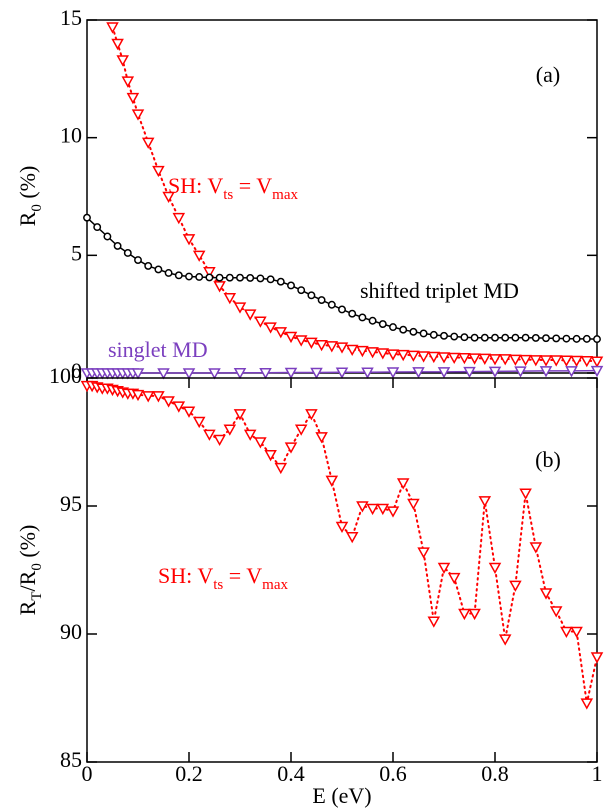 The height and width of the screenshot is (808, 608). What do you see at coordinates (342, 278) in the screenshot?
I see `series-line` at bounding box center [342, 278].